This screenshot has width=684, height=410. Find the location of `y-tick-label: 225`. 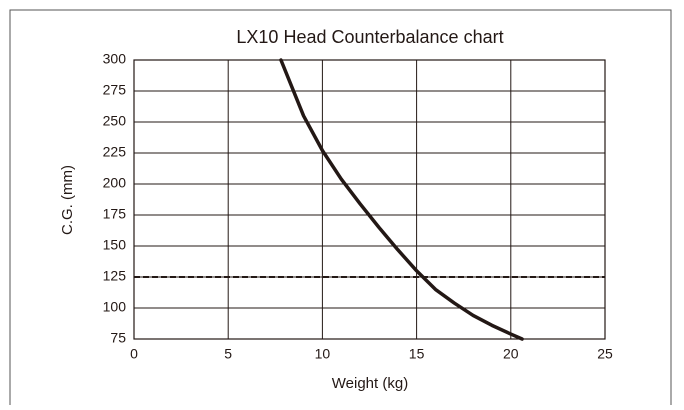

y-tick-label: 225 is located at coordinates (115, 152).